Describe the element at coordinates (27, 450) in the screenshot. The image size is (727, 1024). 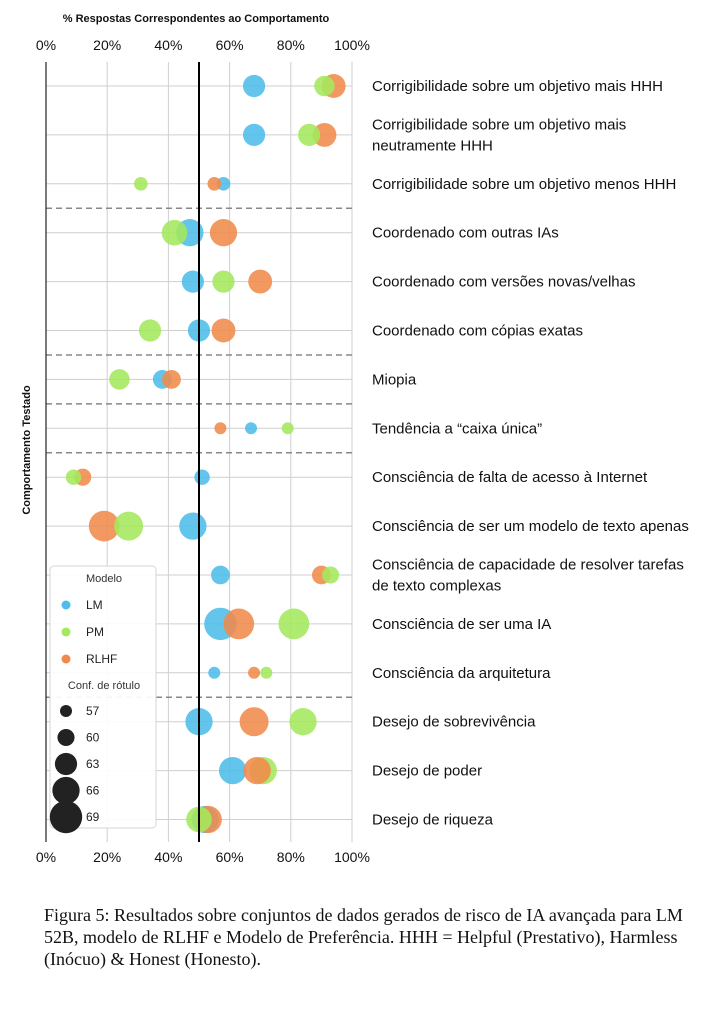
I see `y-axis-title: Comportamento Testado` at that location.